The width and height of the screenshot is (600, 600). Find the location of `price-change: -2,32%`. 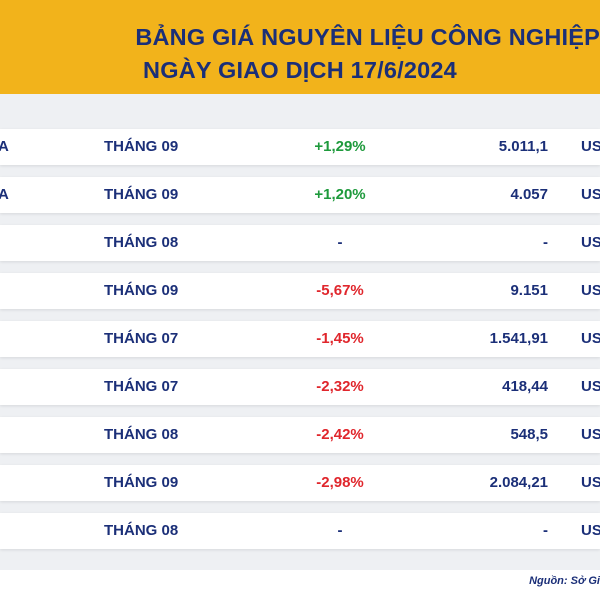

price-change: -2,32% is located at coordinates (340, 386).